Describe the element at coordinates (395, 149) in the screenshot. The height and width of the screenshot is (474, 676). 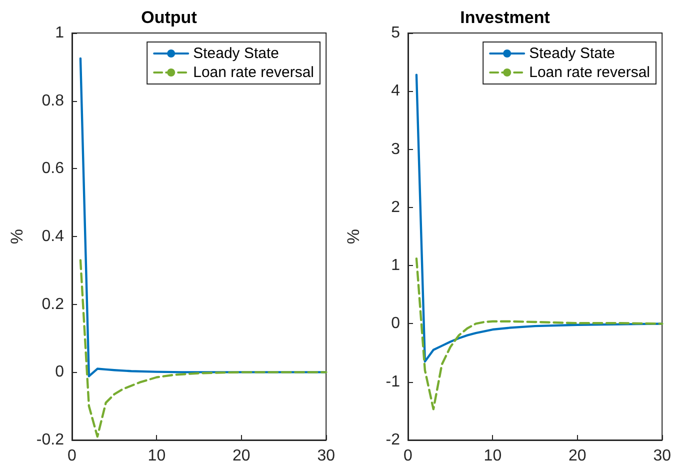
I see `y-tick-label: 3` at that location.